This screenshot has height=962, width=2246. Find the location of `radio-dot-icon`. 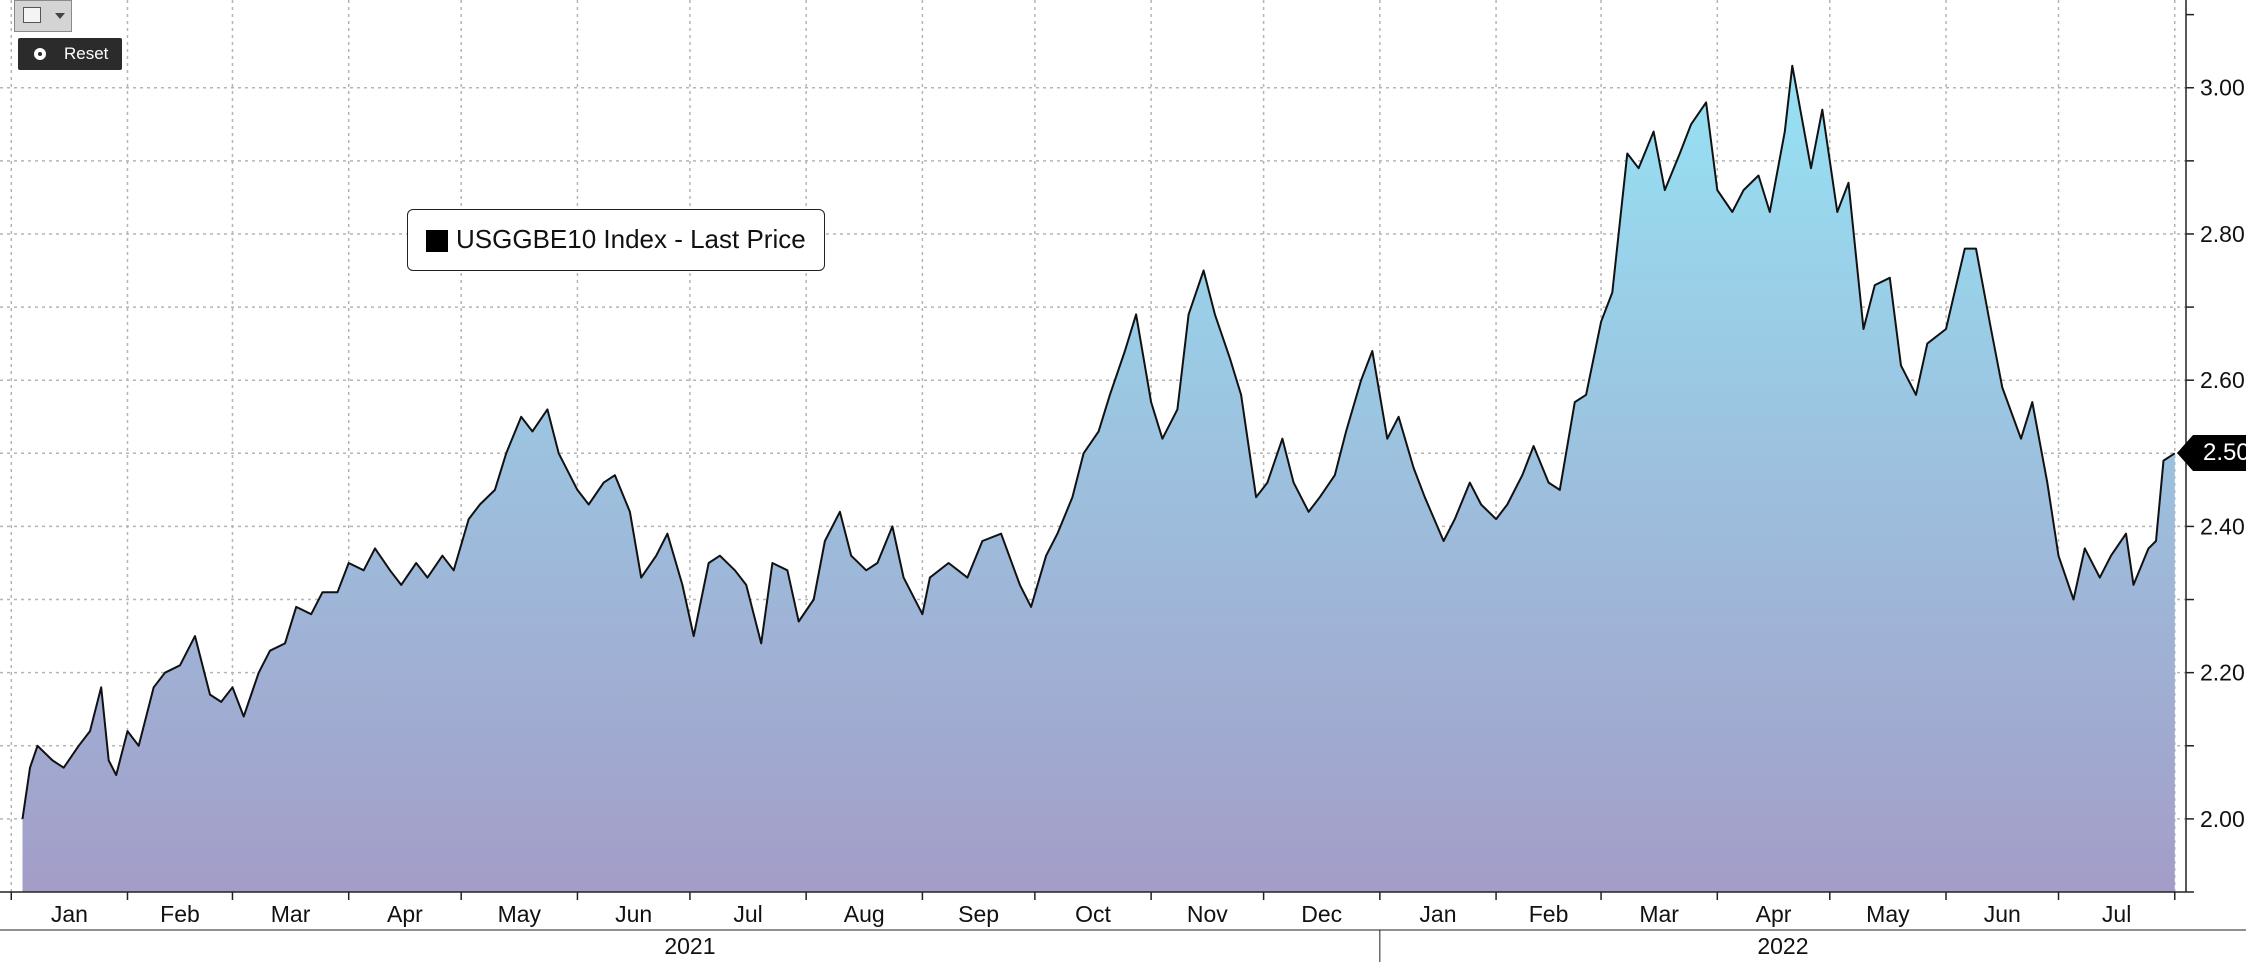

radio-dot-icon is located at coordinates (40, 54).